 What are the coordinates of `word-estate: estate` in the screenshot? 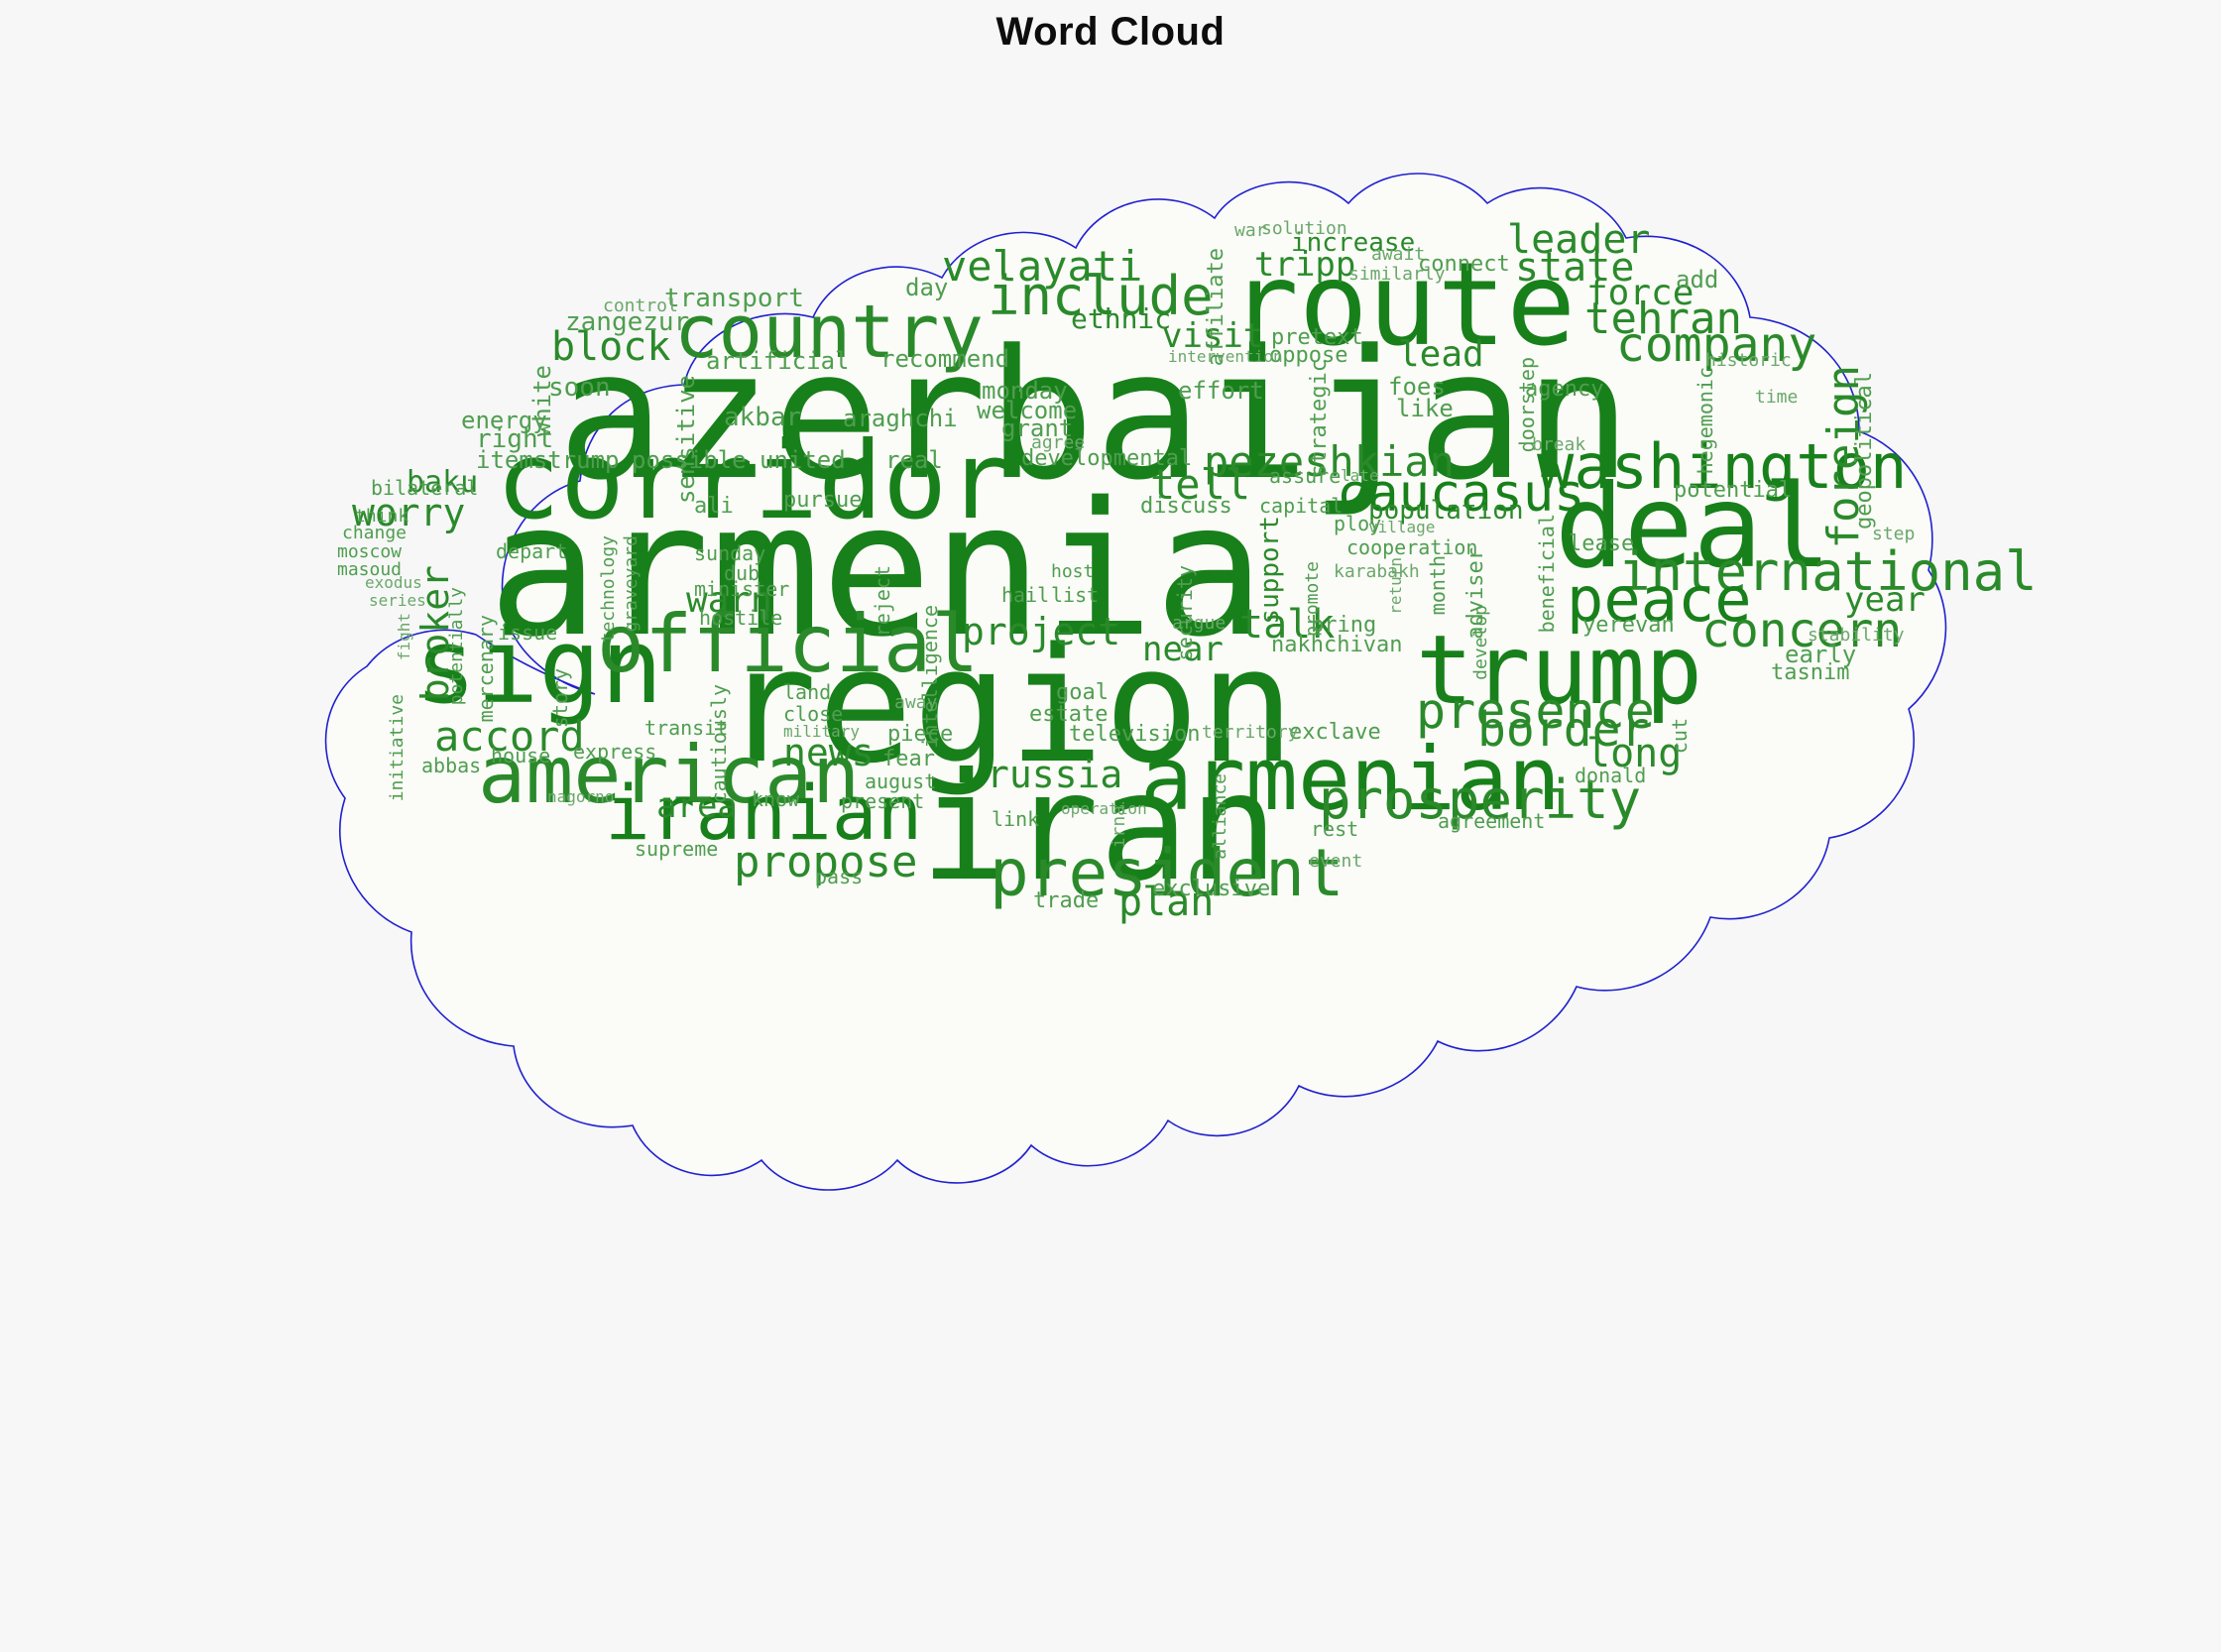 It's located at (1069, 714).